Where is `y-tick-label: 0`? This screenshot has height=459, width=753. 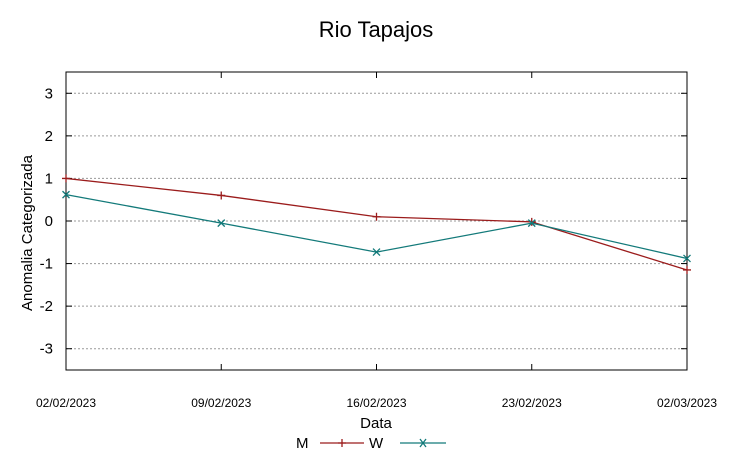
y-tick-label: 0 is located at coordinates (49, 221).